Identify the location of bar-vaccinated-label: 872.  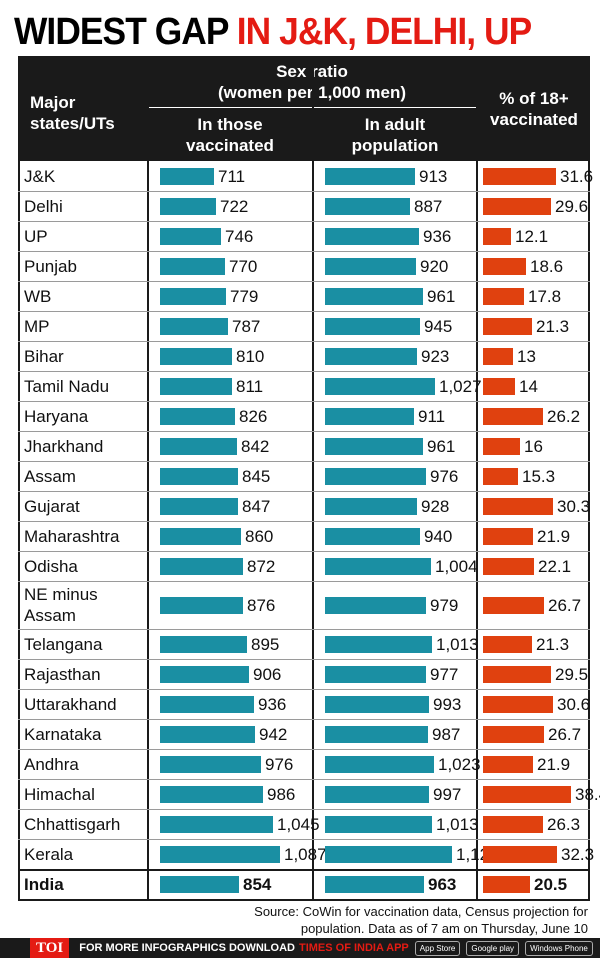
(261, 566).